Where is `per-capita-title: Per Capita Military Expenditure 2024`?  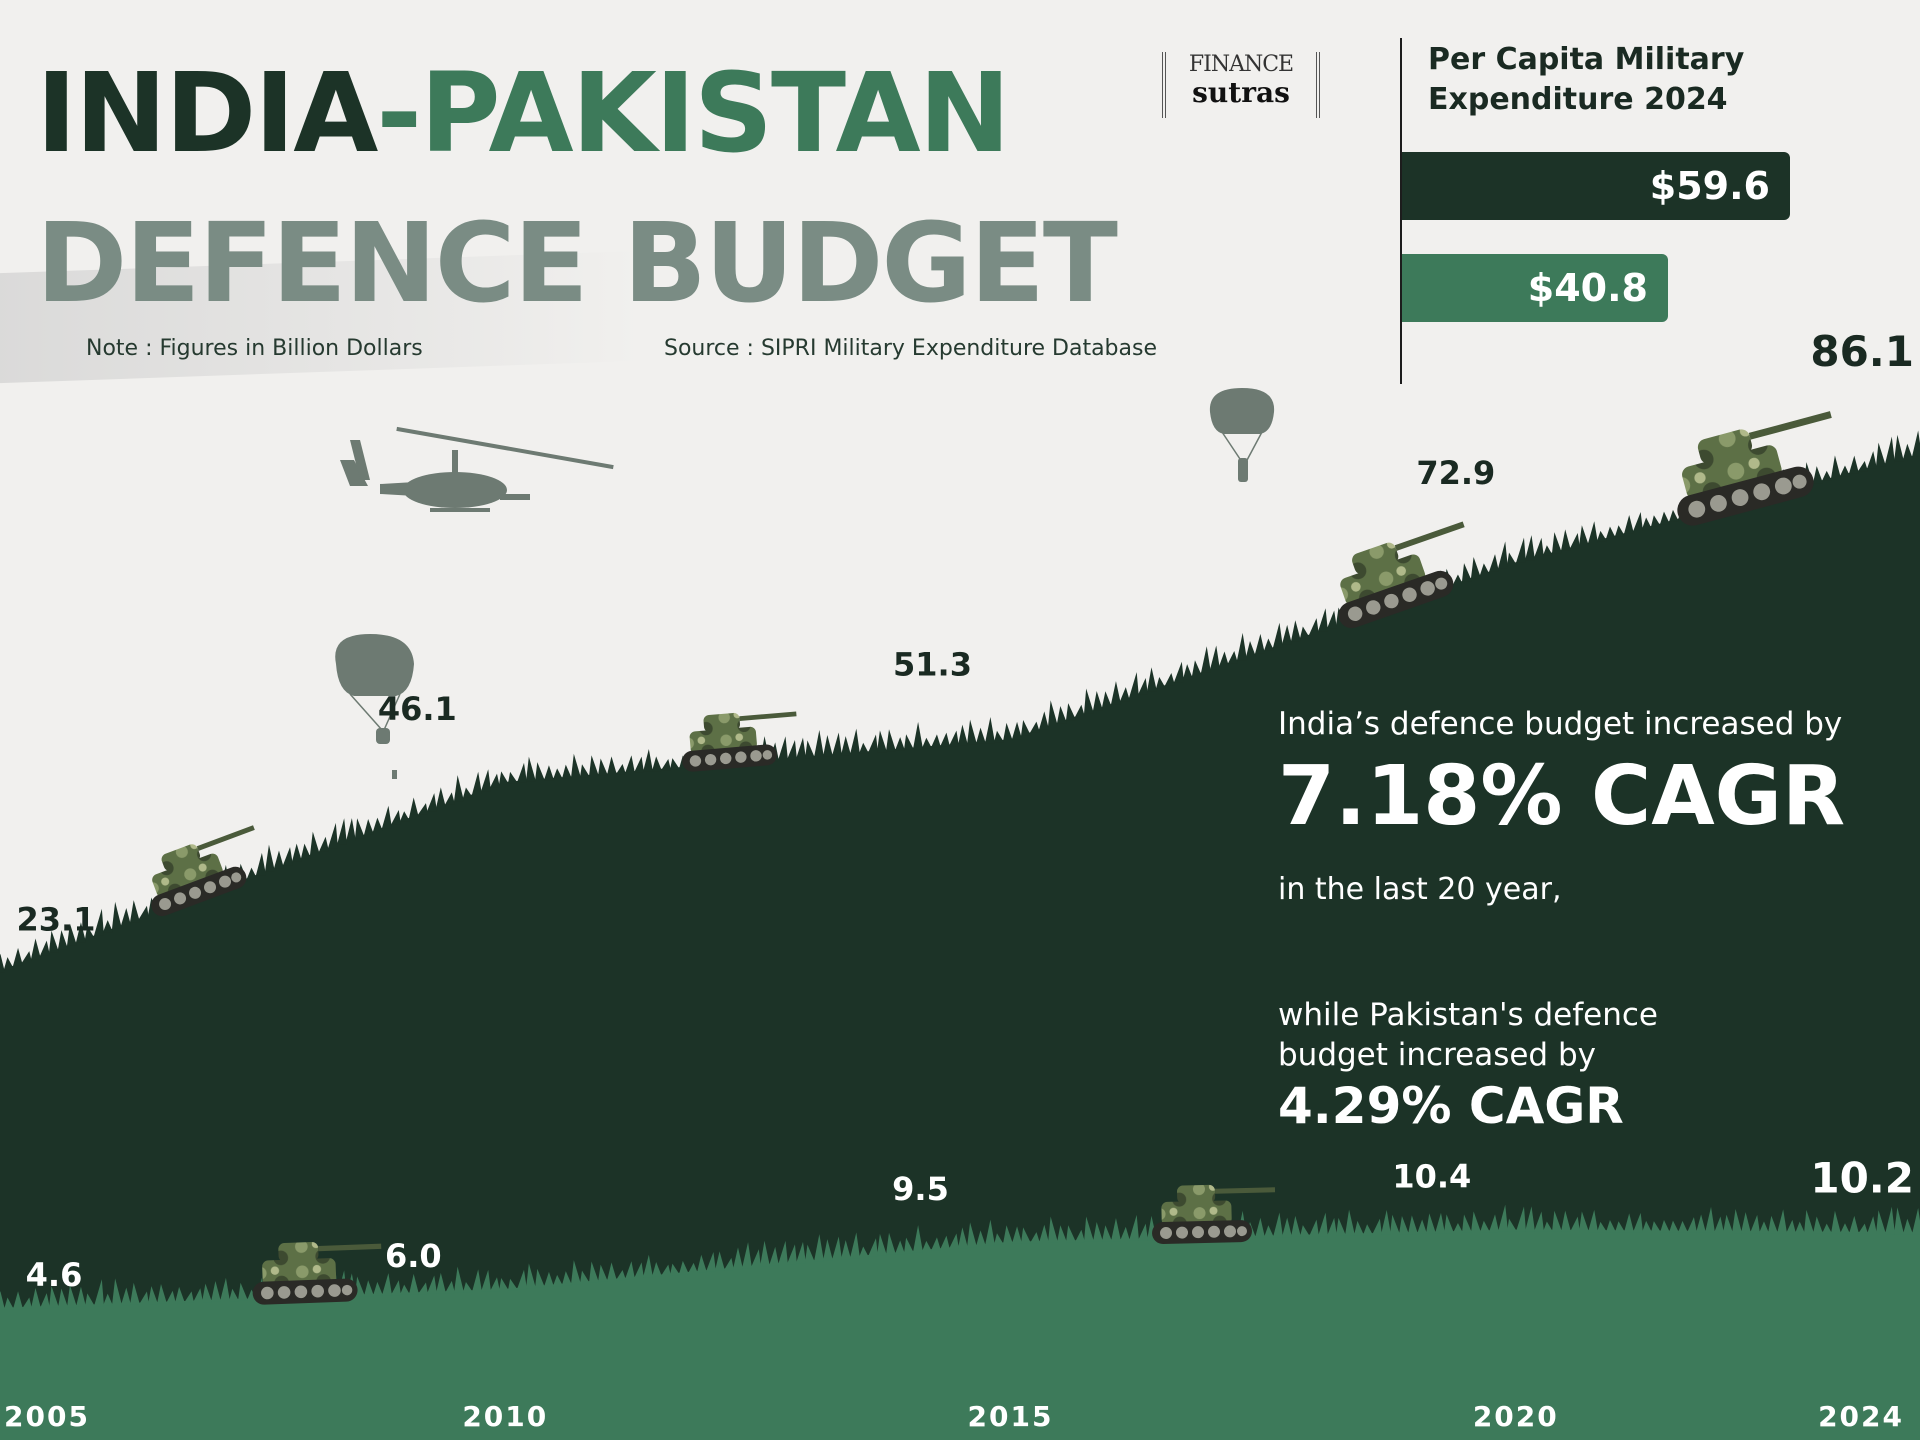 per-capita-title: Per Capita Military Expenditure 2024 is located at coordinates (1586, 79).